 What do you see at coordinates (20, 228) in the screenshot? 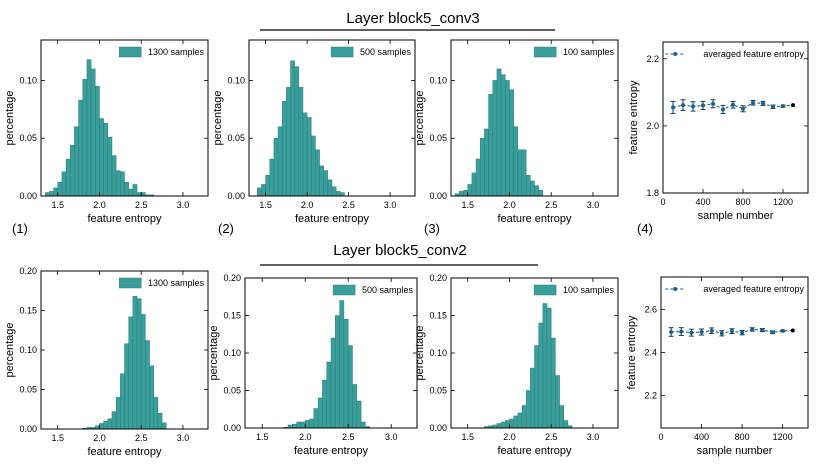
I see `panel-label-1: (1)` at bounding box center [20, 228].